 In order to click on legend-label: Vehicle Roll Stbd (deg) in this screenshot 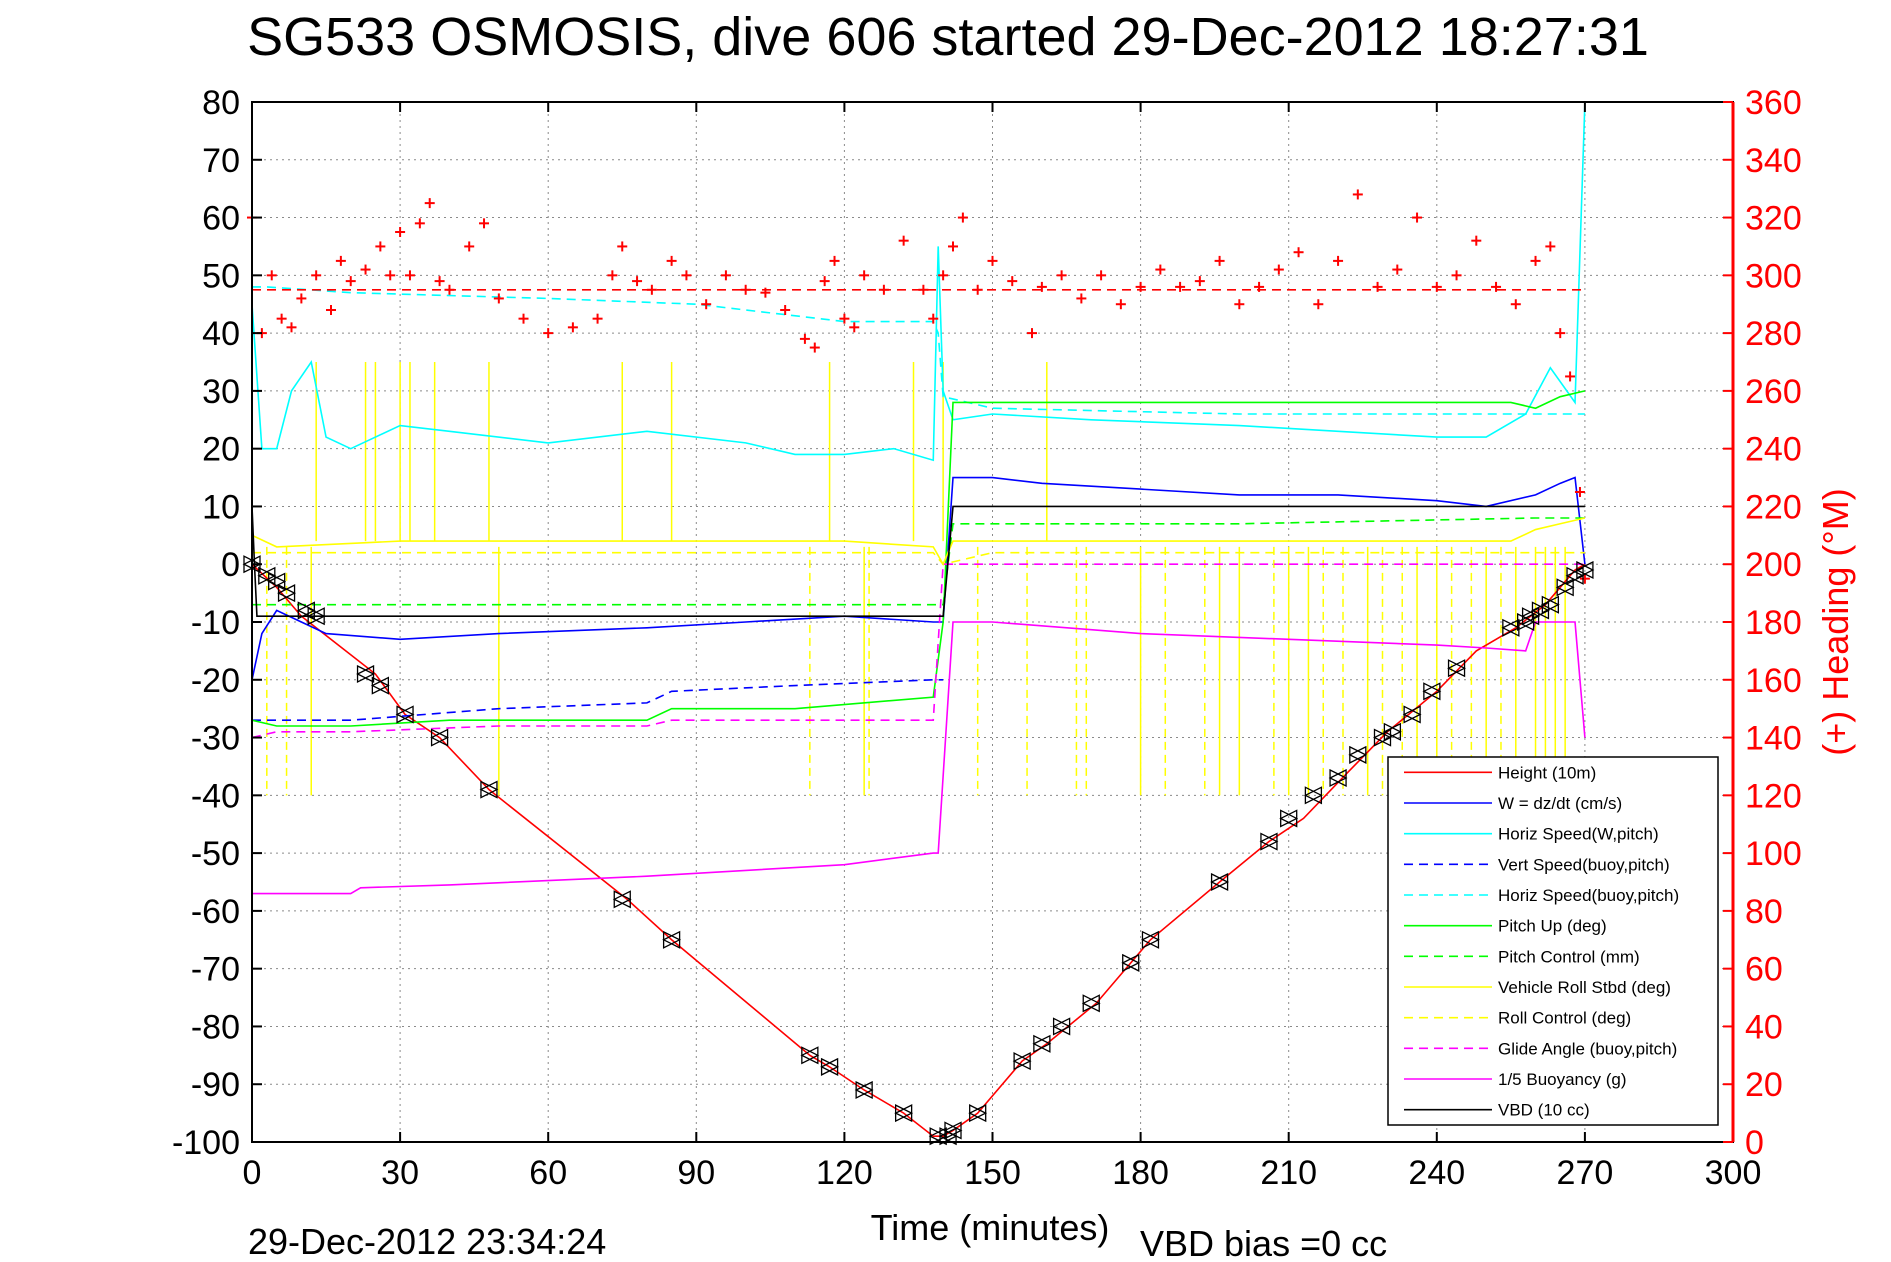, I will do `click(1584, 987)`.